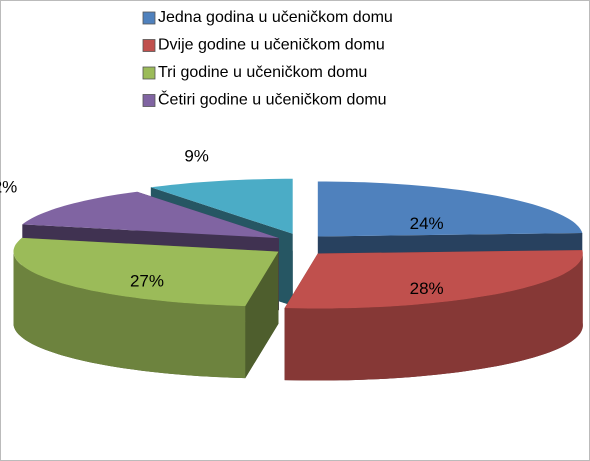  What do you see at coordinates (196, 156) in the screenshot?
I see `data-label: 9%` at bounding box center [196, 156].